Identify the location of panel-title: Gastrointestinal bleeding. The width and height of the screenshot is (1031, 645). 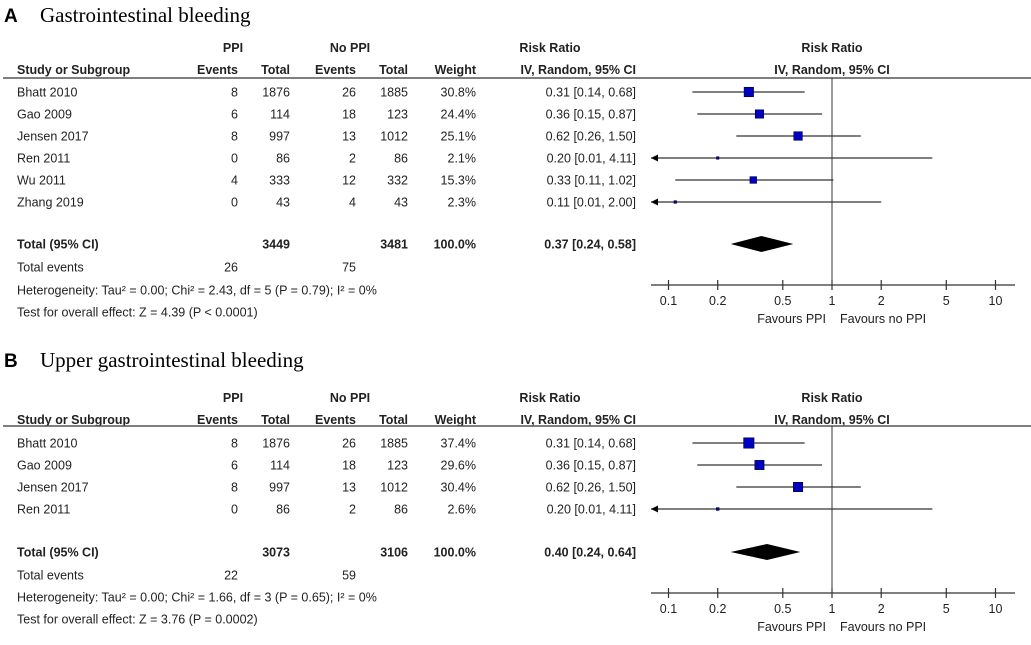
(145, 15).